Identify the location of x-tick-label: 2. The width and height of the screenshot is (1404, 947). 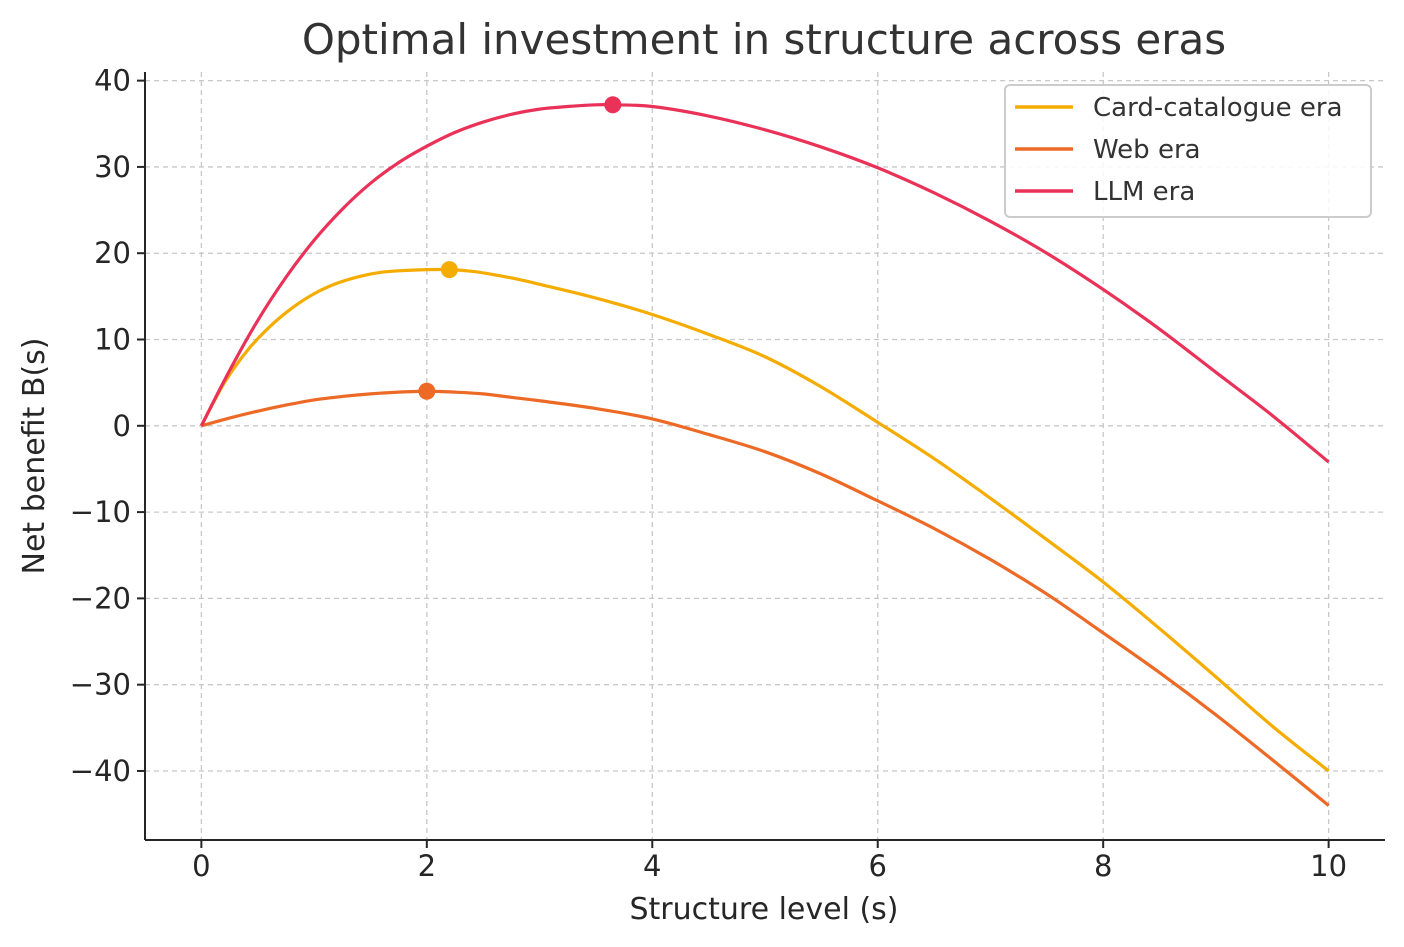
(427, 866).